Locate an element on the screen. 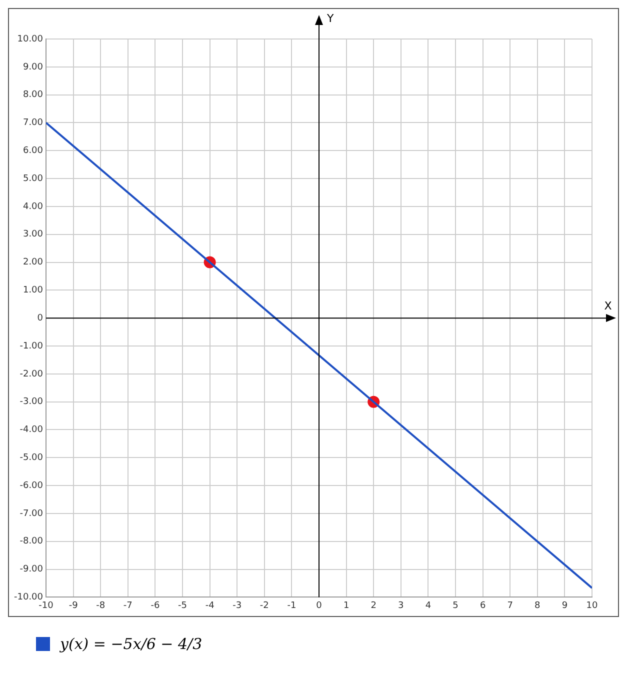 The image size is (627, 687). y-tick-label: 0 is located at coordinates (40, 318).